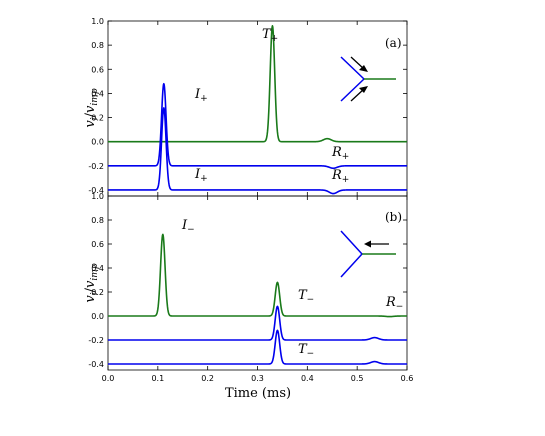  Describe the element at coordinates (368, 79) in the screenshot. I see `junction-diagram-a` at that location.